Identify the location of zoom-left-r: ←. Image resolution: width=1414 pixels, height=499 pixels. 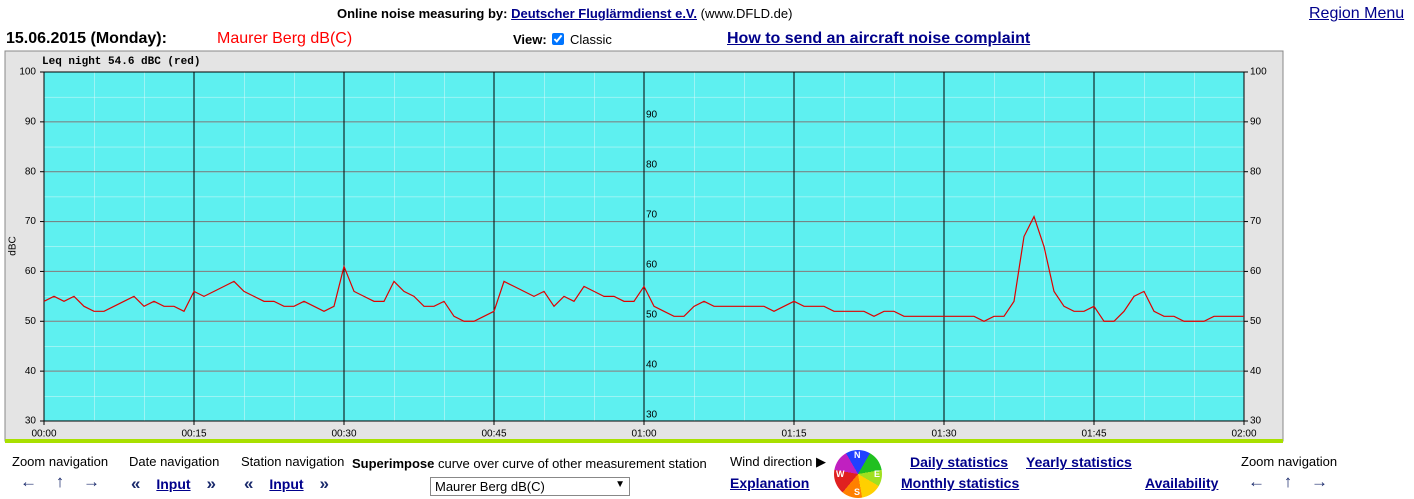
(1256, 481).